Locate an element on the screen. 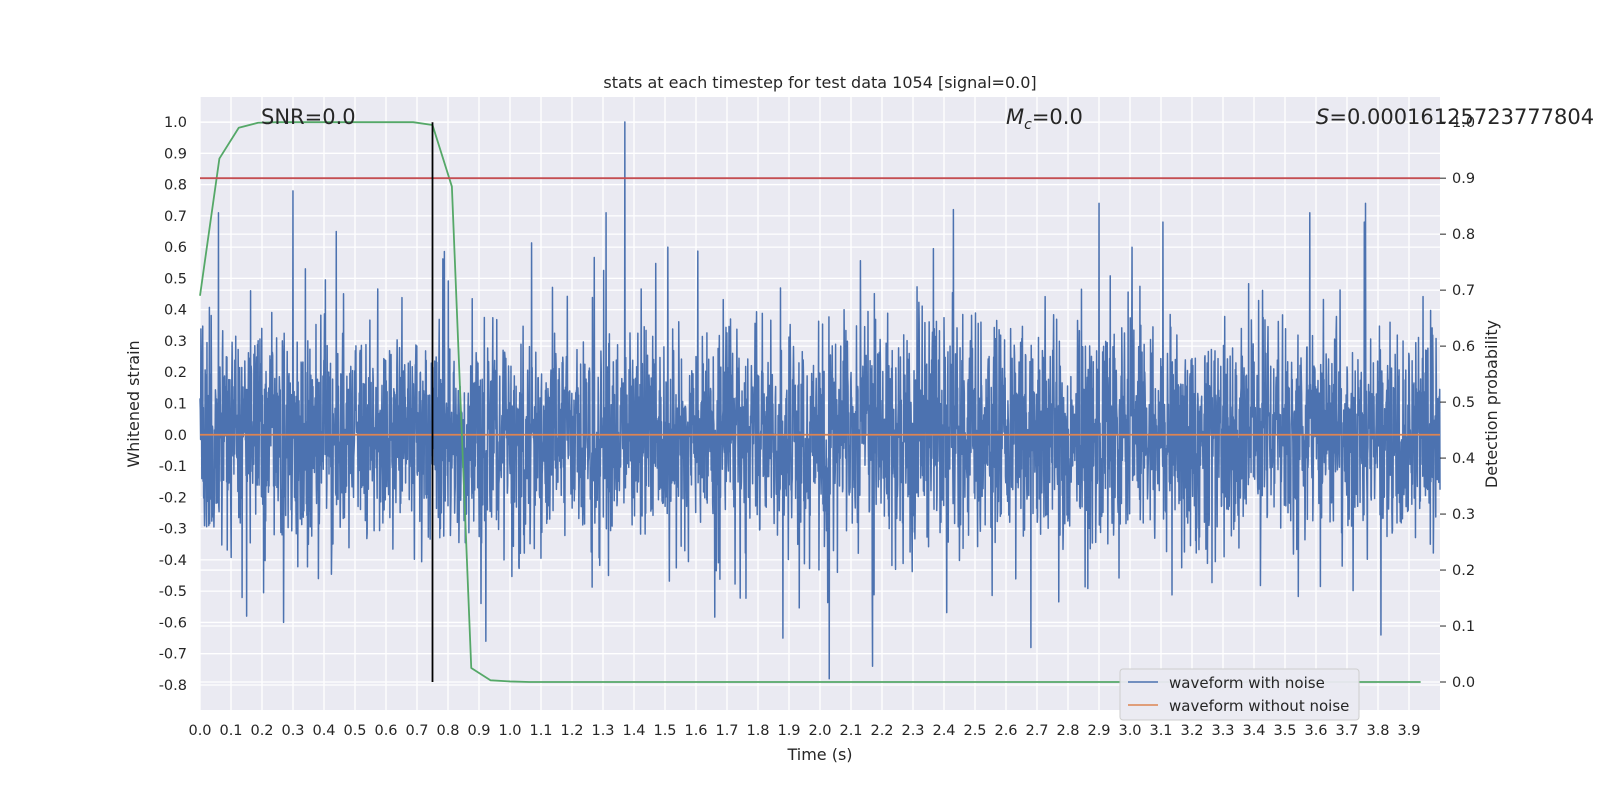 The image size is (1600, 804). y2-tick-label: 0.8 is located at coordinates (1463, 235).